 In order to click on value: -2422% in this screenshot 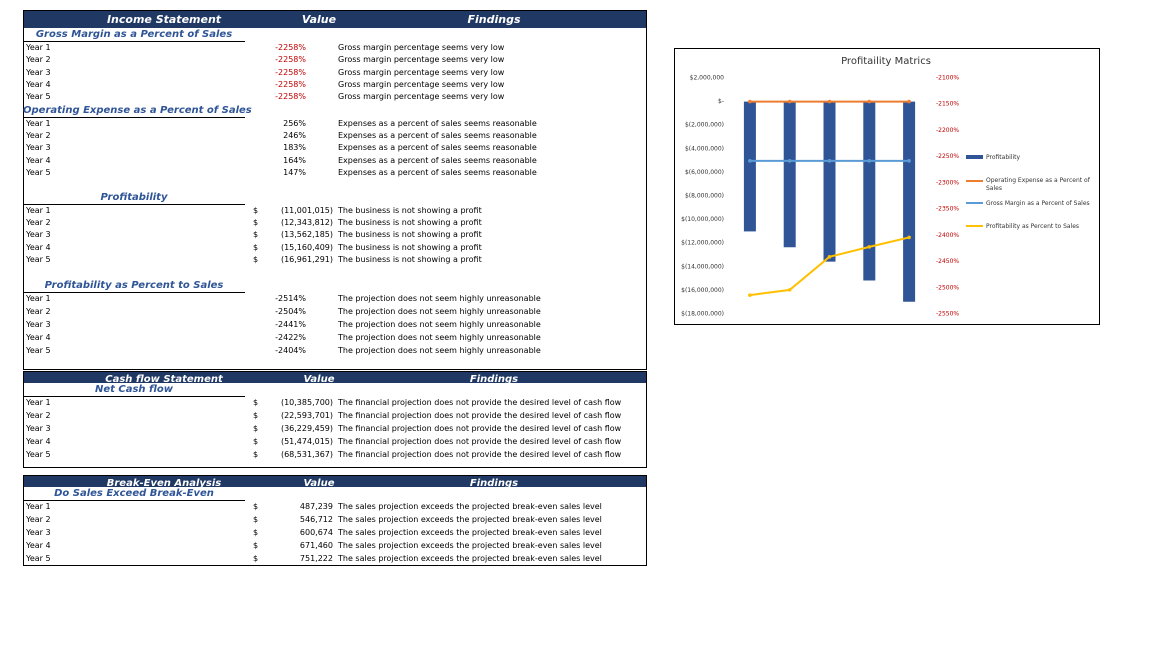, I will do `click(290, 337)`.